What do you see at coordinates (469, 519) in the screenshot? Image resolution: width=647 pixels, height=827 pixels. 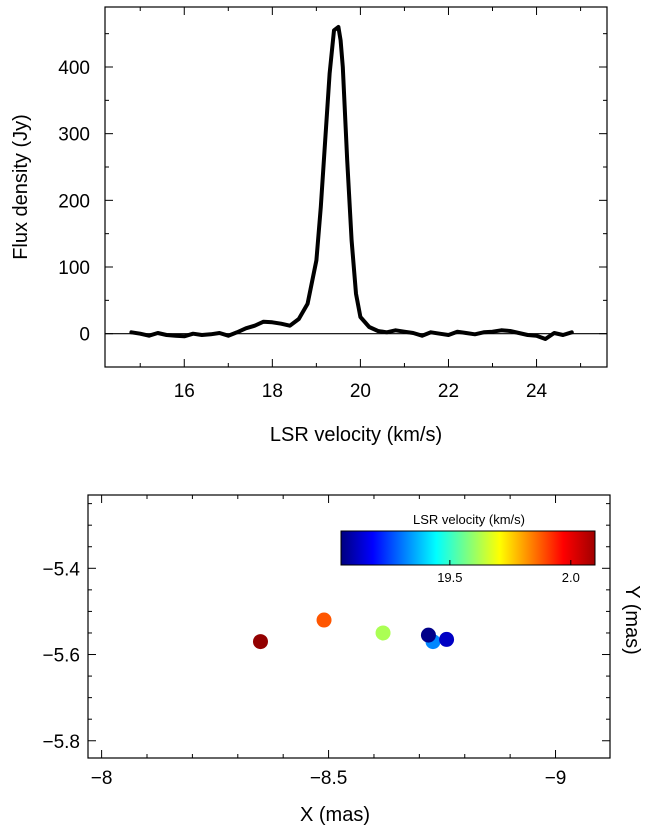 I see `colorbar-title: LSR velocity (km/s)` at bounding box center [469, 519].